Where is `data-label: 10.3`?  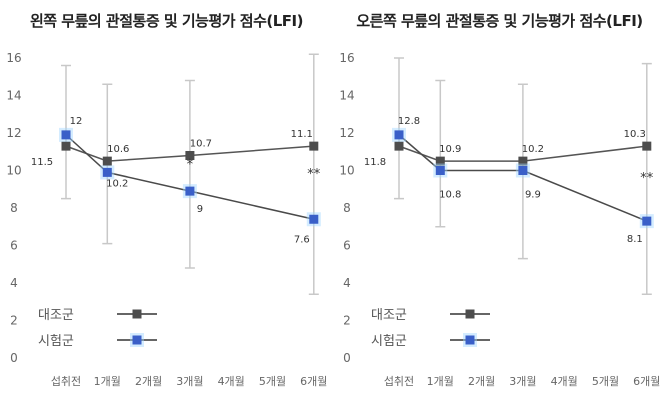 data-label: 10.3 is located at coordinates (635, 134).